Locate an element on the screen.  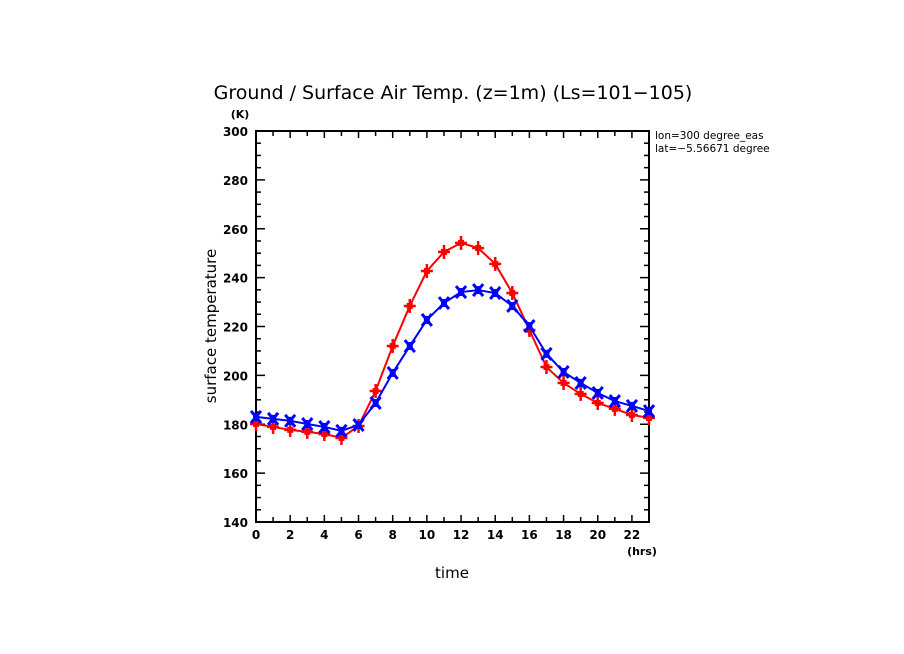
x-tick-label: 8 is located at coordinates (393, 535).